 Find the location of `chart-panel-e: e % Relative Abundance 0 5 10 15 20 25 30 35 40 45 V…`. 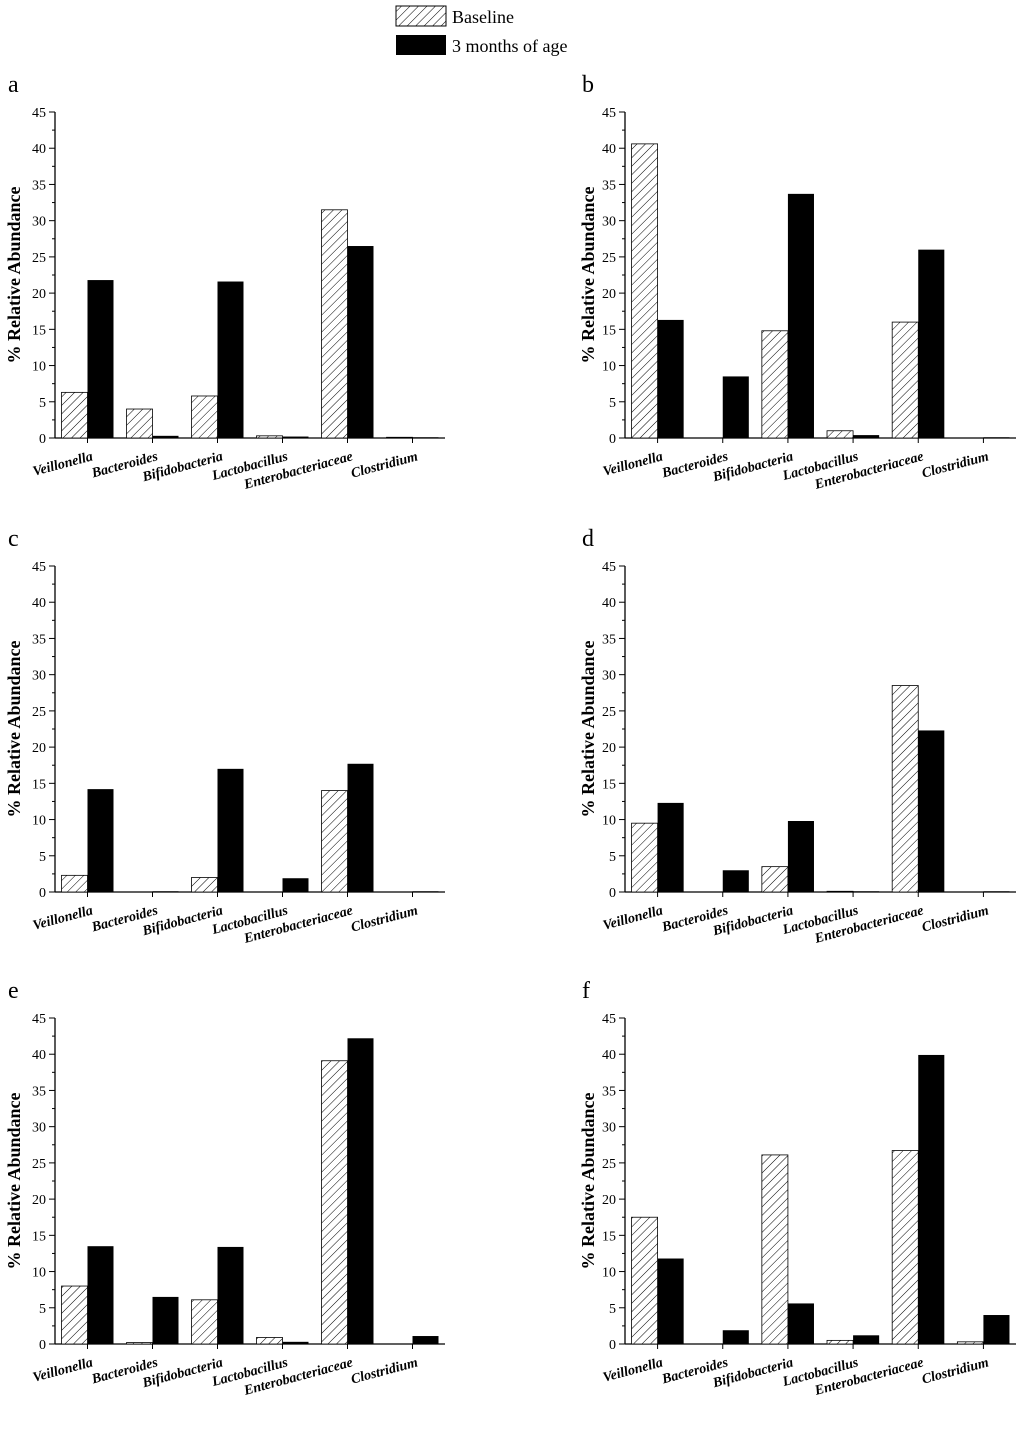

chart-panel-e: e % Relative Abundance 0 5 10 15 20 25 30 35 40 45 V… is located at coordinates (224, 1188).